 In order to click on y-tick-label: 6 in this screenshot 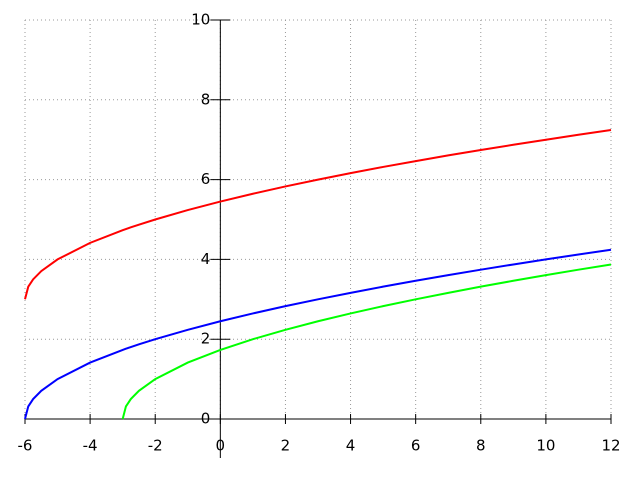, I will do `click(206, 179)`.